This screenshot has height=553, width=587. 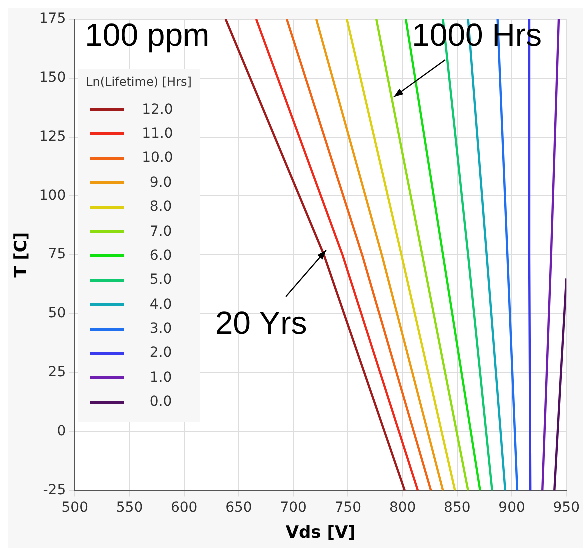 I want to click on y-tick-label: 150, so click(x=52, y=78).